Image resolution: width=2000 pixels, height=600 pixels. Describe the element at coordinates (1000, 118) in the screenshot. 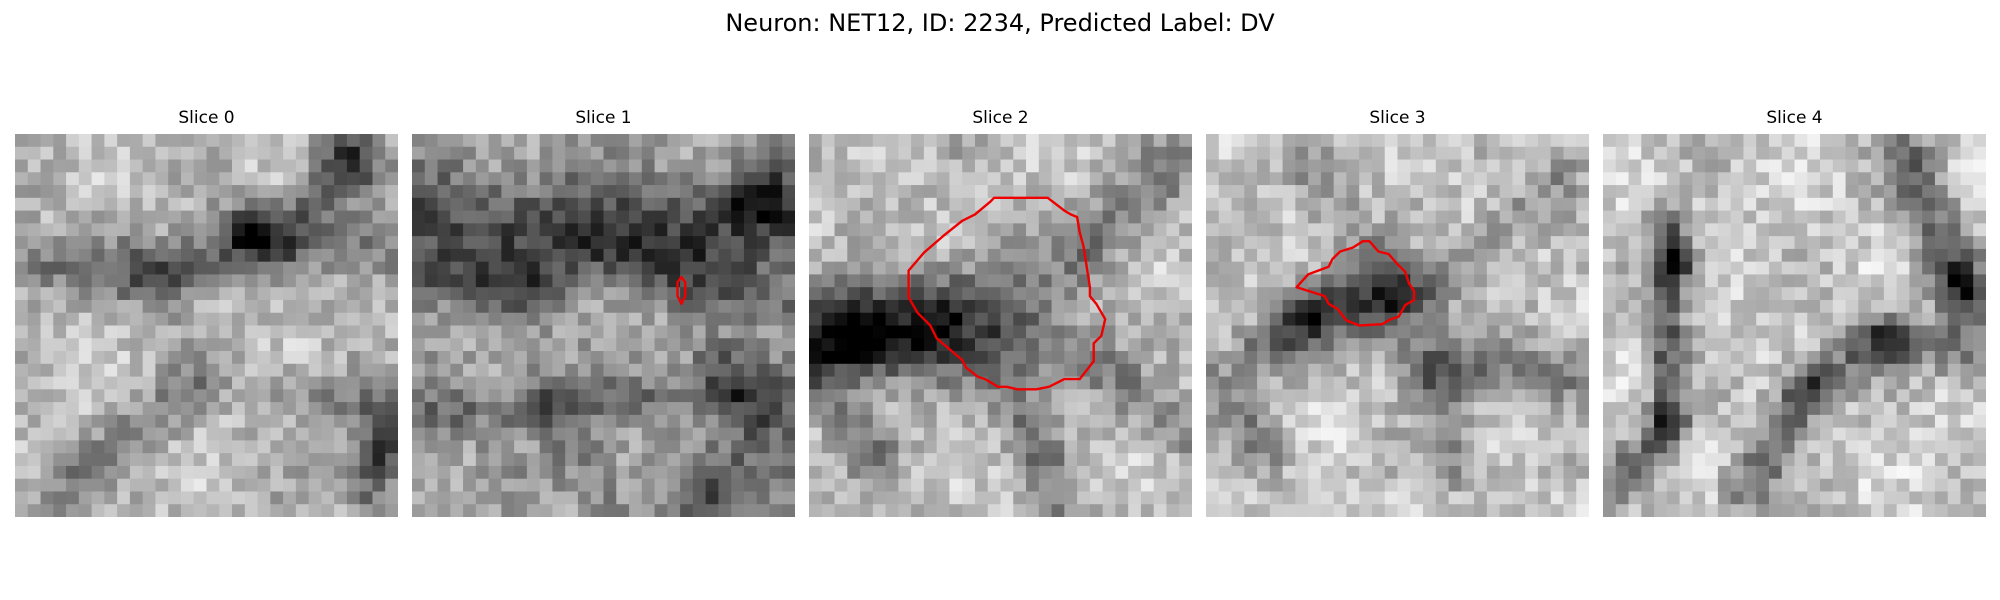

I see `slice-title-2: Slice 2` at that location.